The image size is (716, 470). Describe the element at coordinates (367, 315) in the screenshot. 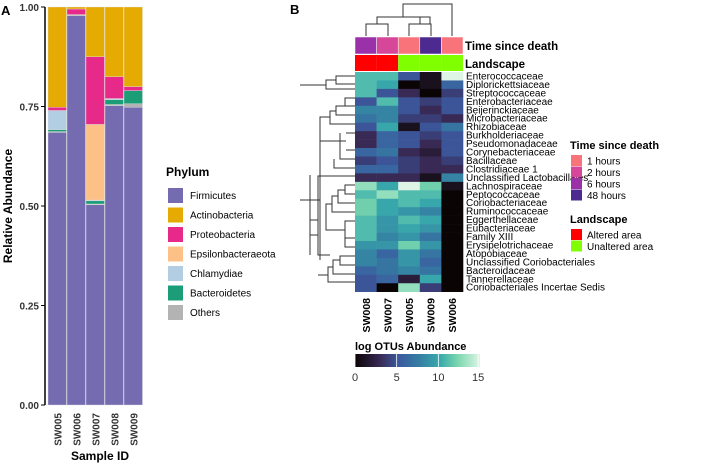

I see `column-label: SW008` at that location.